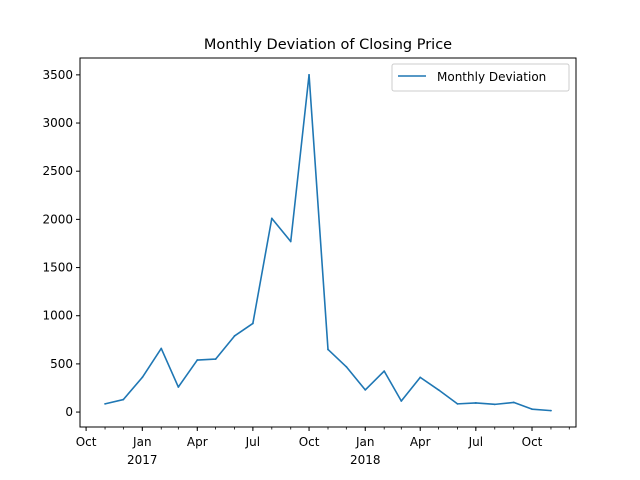 Image resolution: width=640 pixels, height=480 pixels. What do you see at coordinates (142, 460) in the screenshot?
I see `x-tick-year-label: 2017` at bounding box center [142, 460].